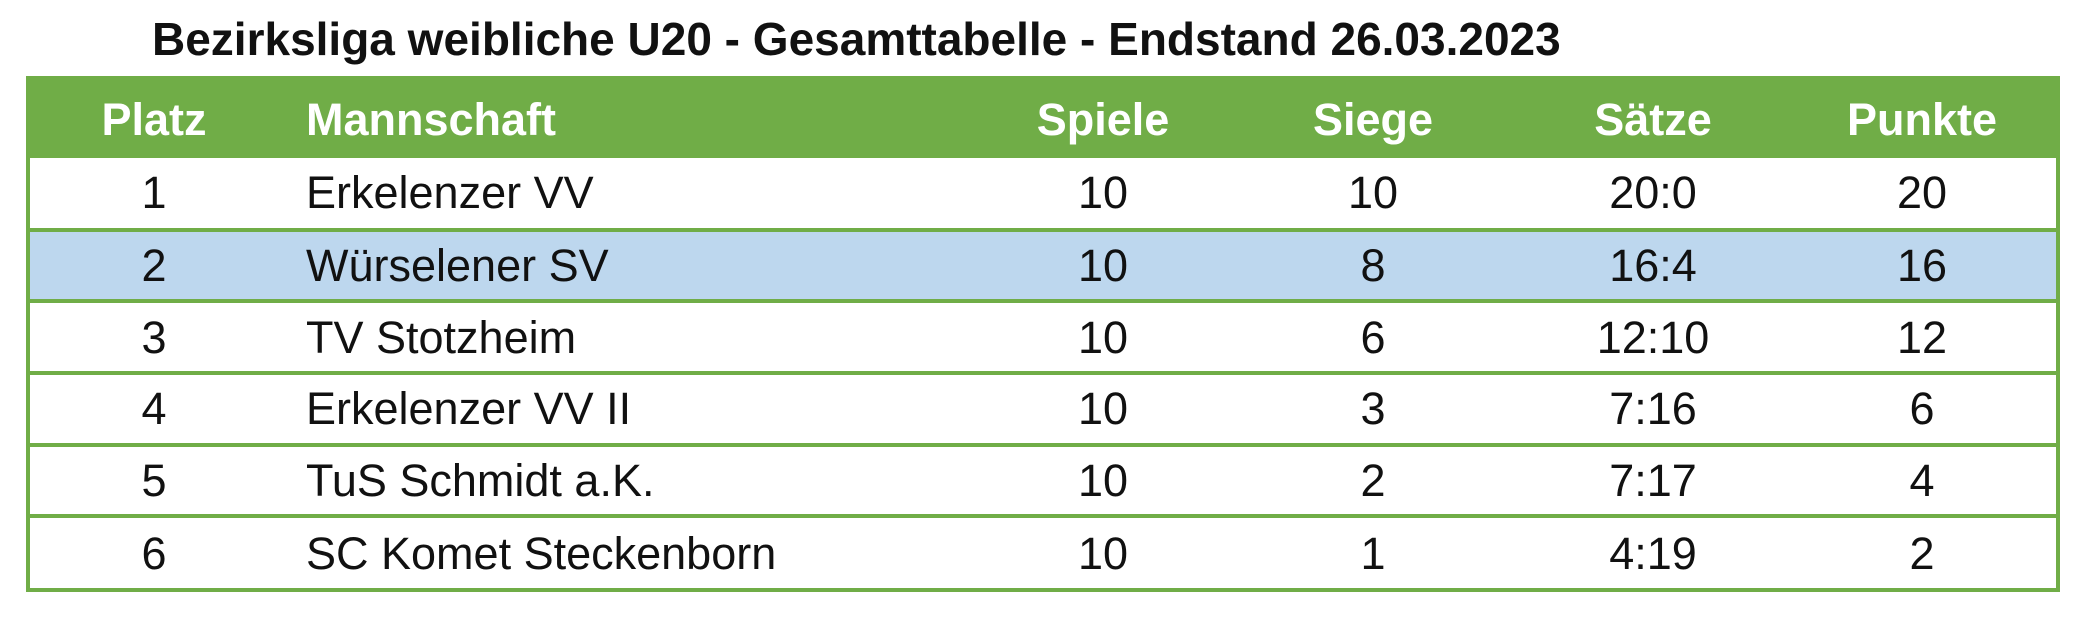  I want to click on table-row-highlighted: 2 Würselener SV 10 8 16:4 16, so click(1043, 264).